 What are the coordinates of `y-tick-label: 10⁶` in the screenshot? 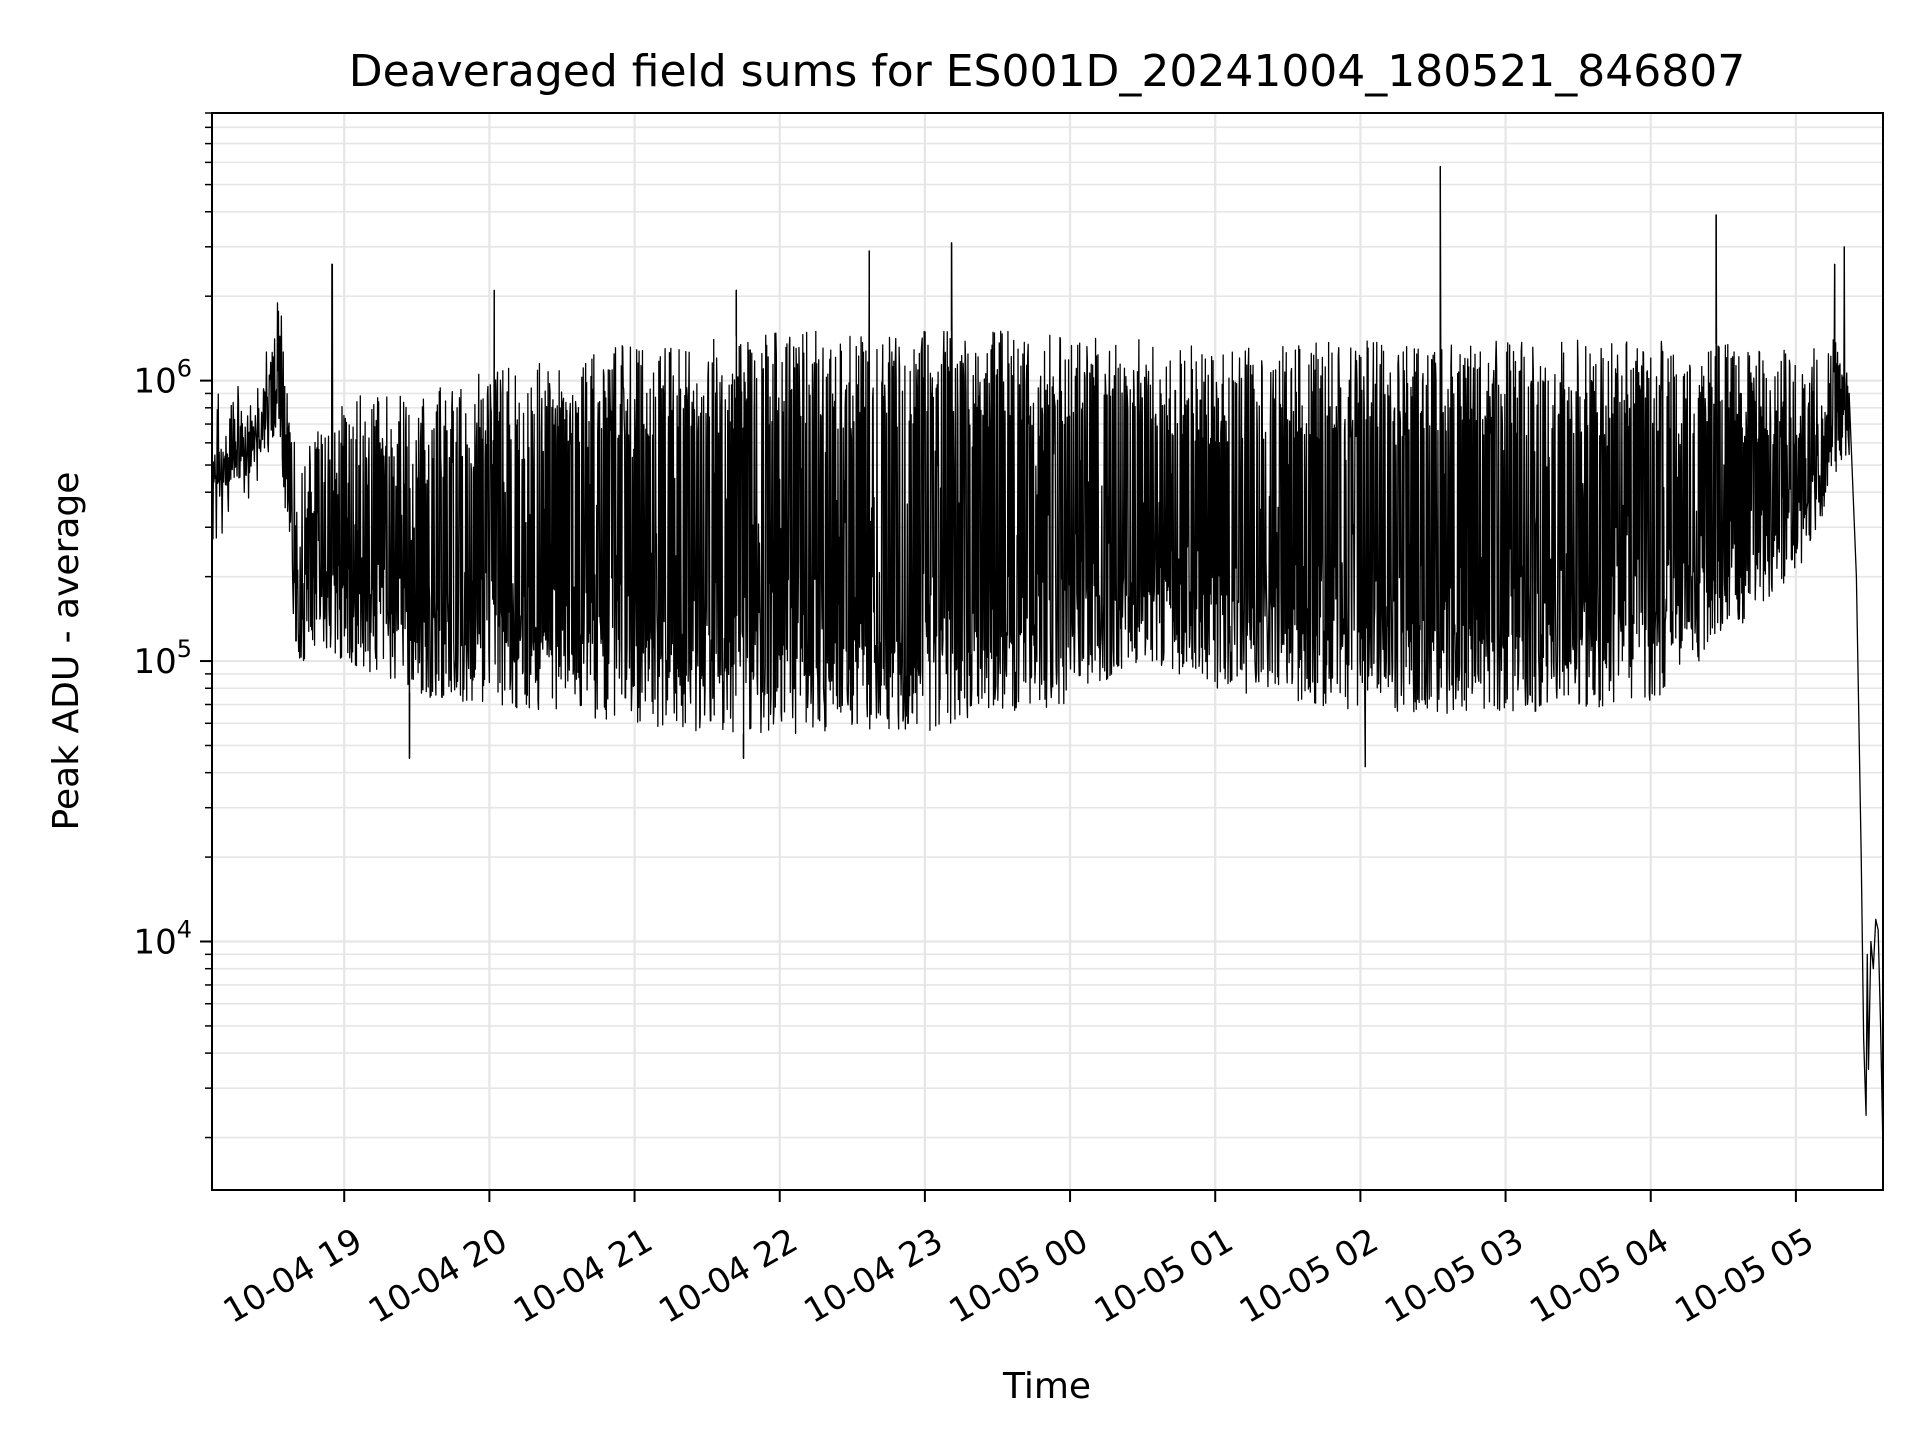 It's located at (162, 378).